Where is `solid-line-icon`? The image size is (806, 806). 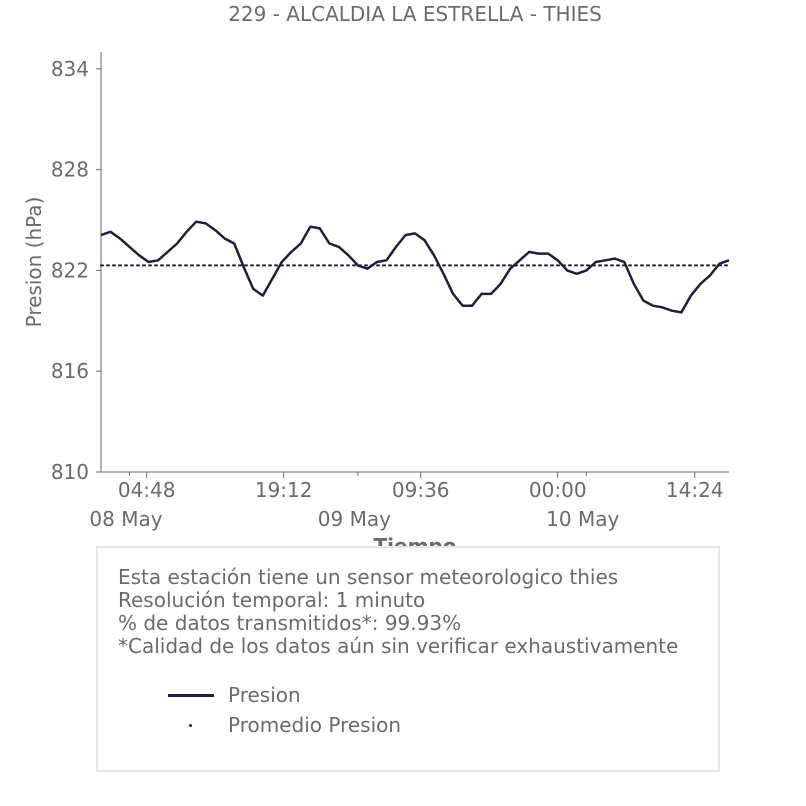
solid-line-icon is located at coordinates (191, 695).